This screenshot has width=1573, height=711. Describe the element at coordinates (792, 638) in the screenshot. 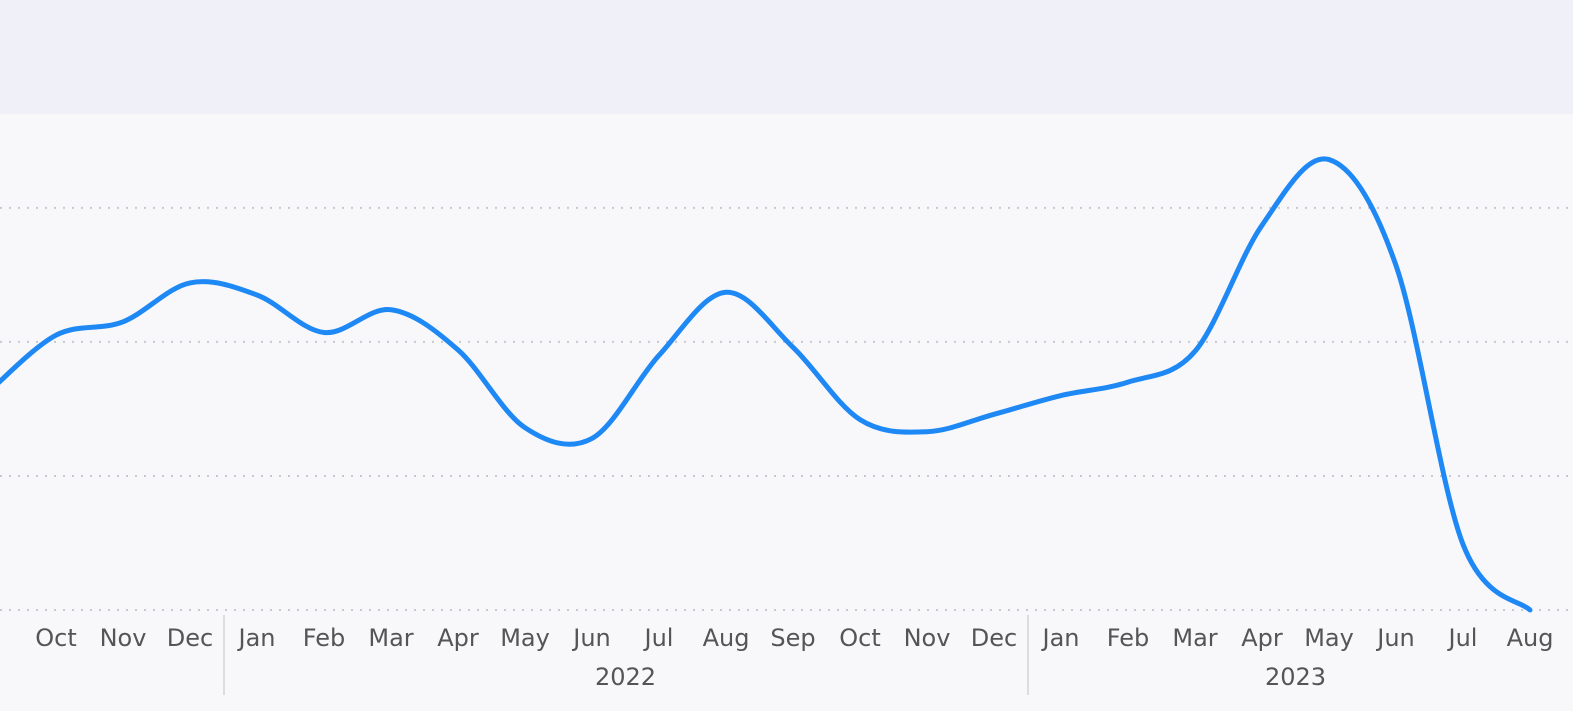

I see `x-tick-label: Sep` at that location.